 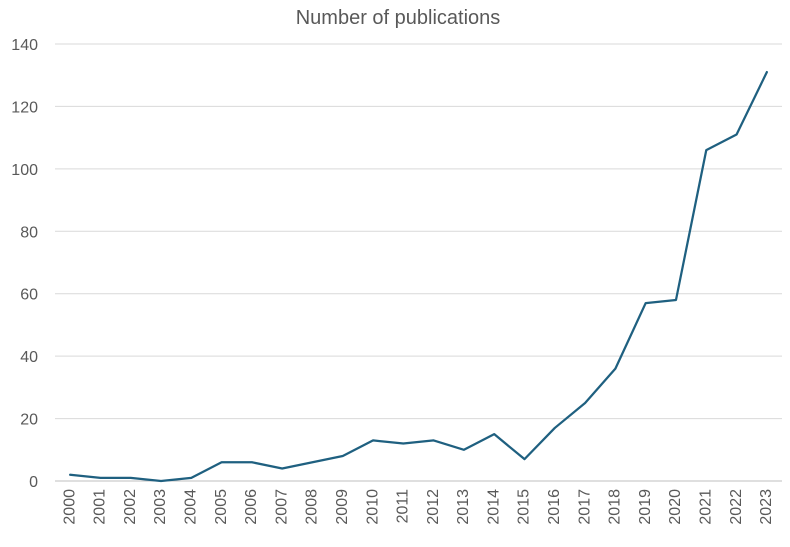 What do you see at coordinates (251, 507) in the screenshot?
I see `x-tick-label: 2006` at bounding box center [251, 507].